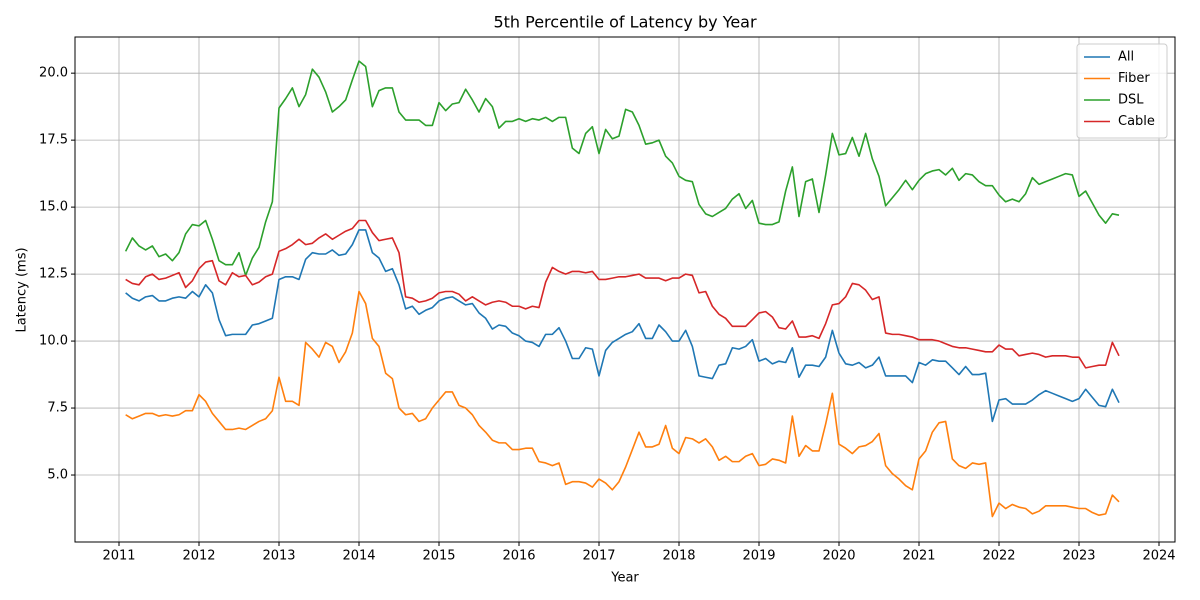 This screenshot has height=600, width=1200. Describe the element at coordinates (998, 556) in the screenshot. I see `x-tick-label: 2022` at that location.